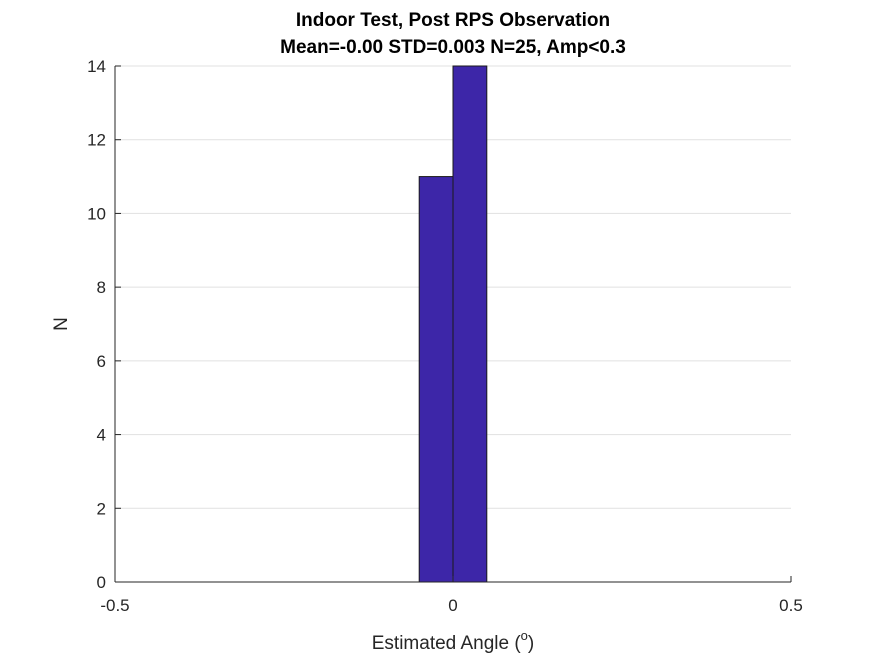  Describe the element at coordinates (101, 287) in the screenshot. I see `y-tick-label: 8` at that location.